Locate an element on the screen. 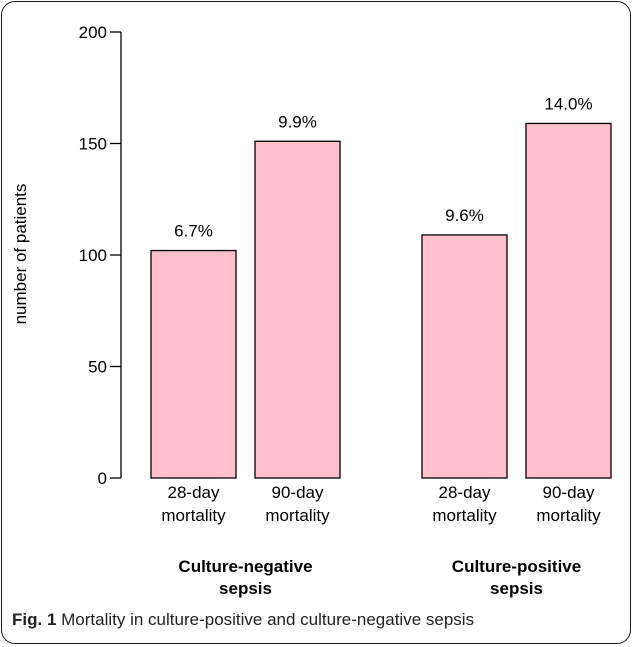 The height and width of the screenshot is (647, 634). bar-label-g0-b0-l0: 28-day is located at coordinates (194, 492).